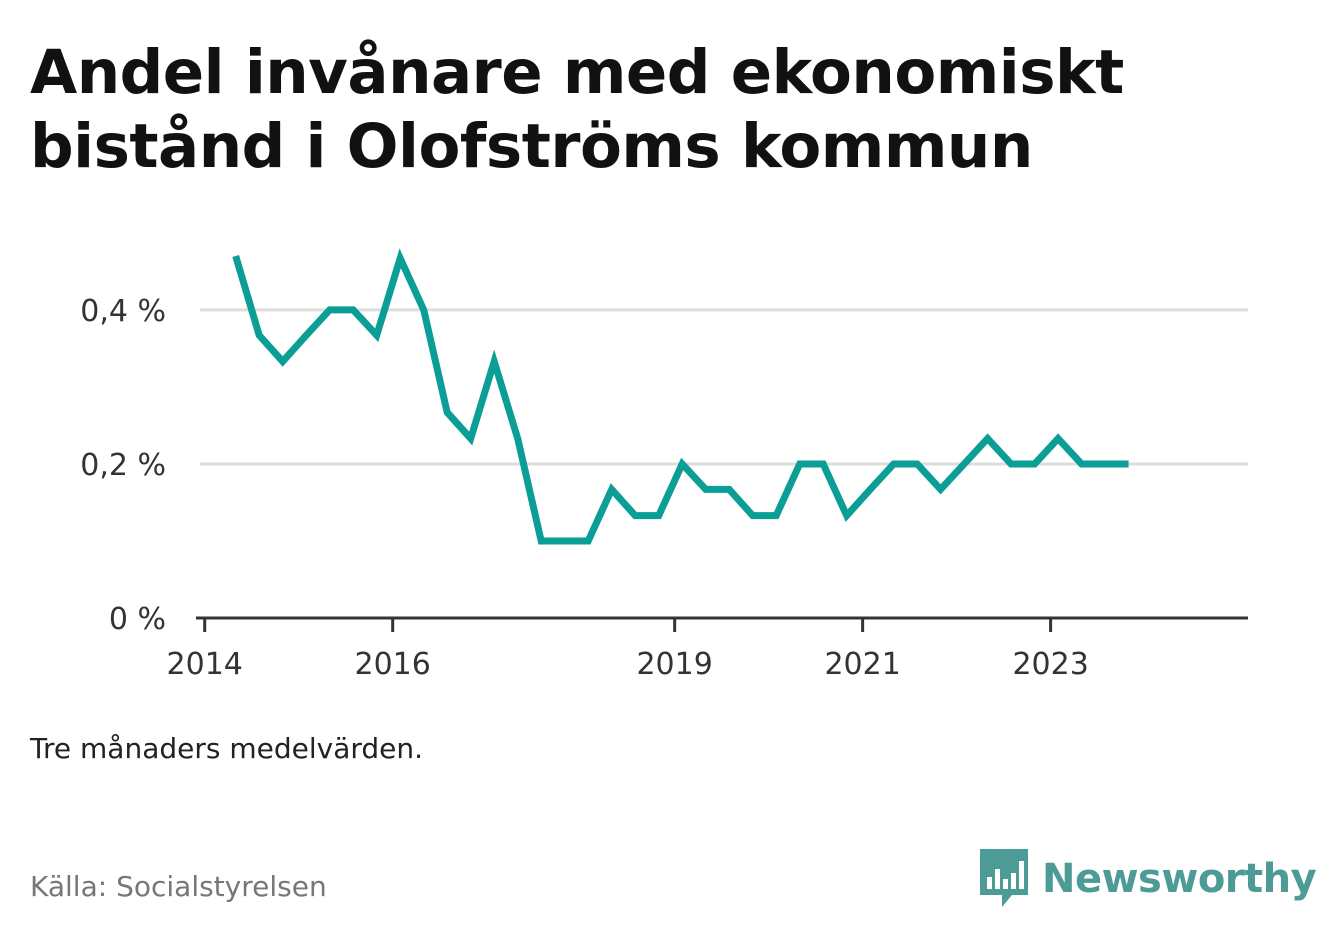 This screenshot has width=1322, height=939. Describe the element at coordinates (674, 664) in the screenshot. I see `x-tick-label: 2019` at that location.